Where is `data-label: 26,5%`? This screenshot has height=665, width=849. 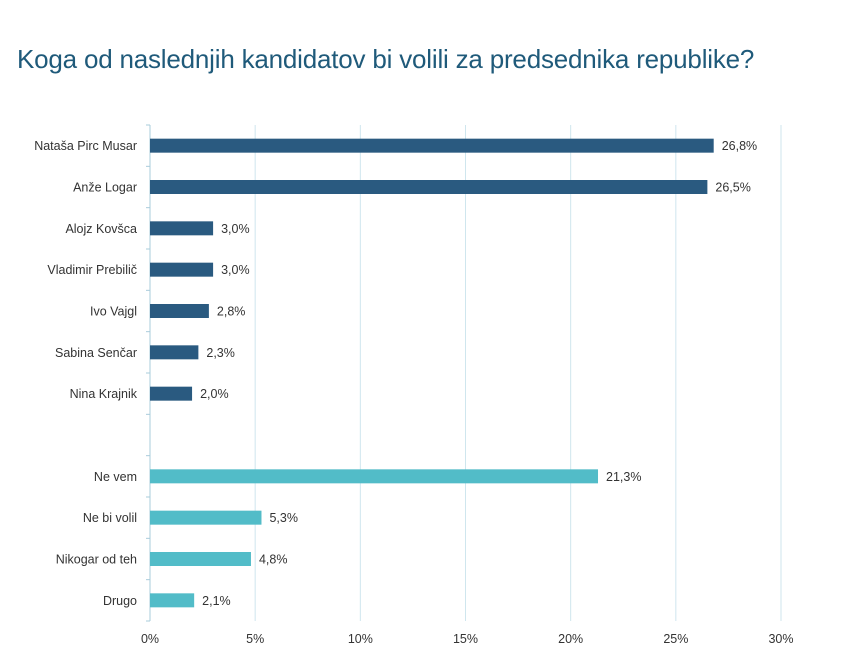
data-label: 26,5% is located at coordinates (732, 188).